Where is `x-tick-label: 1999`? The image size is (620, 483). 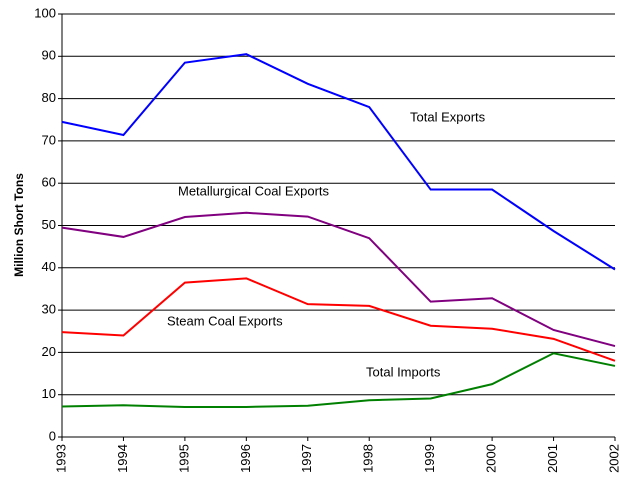 x-tick-label: 1999 is located at coordinates (429, 458).